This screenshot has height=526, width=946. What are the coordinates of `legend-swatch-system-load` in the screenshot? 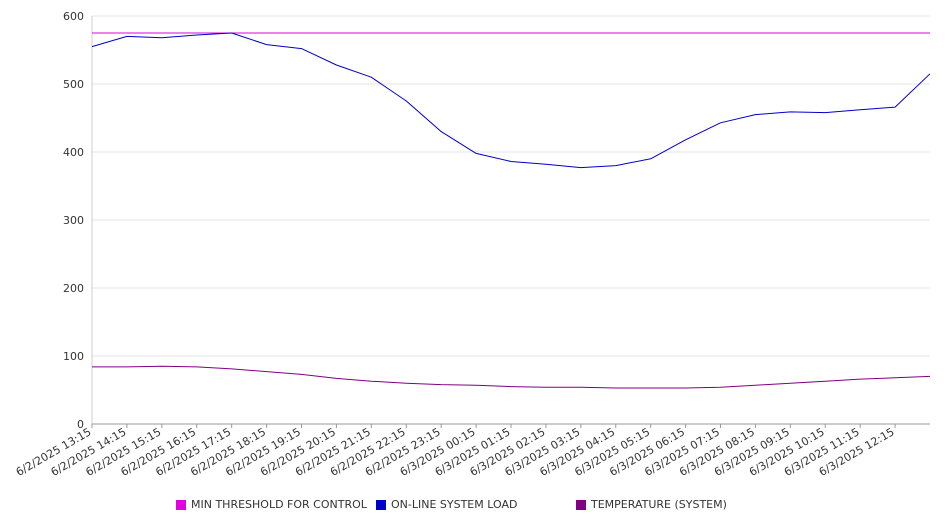 It's located at (381, 504).